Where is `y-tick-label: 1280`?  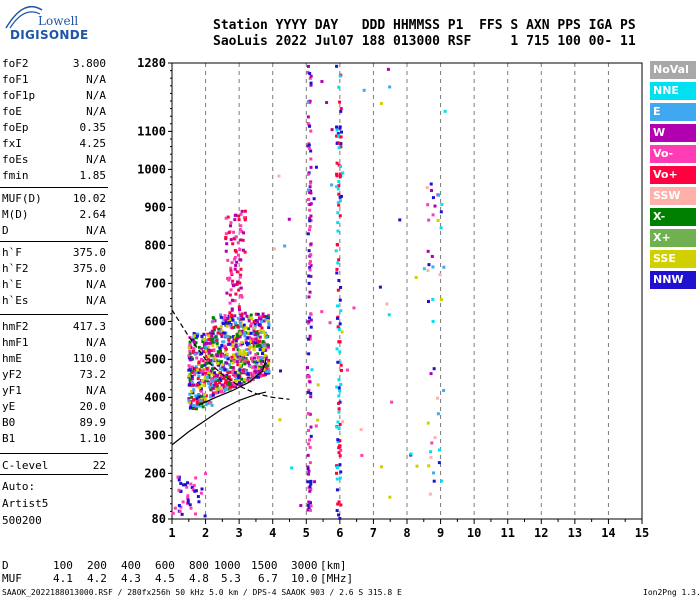
y-tick-label: 1280 is located at coordinates (151, 63).